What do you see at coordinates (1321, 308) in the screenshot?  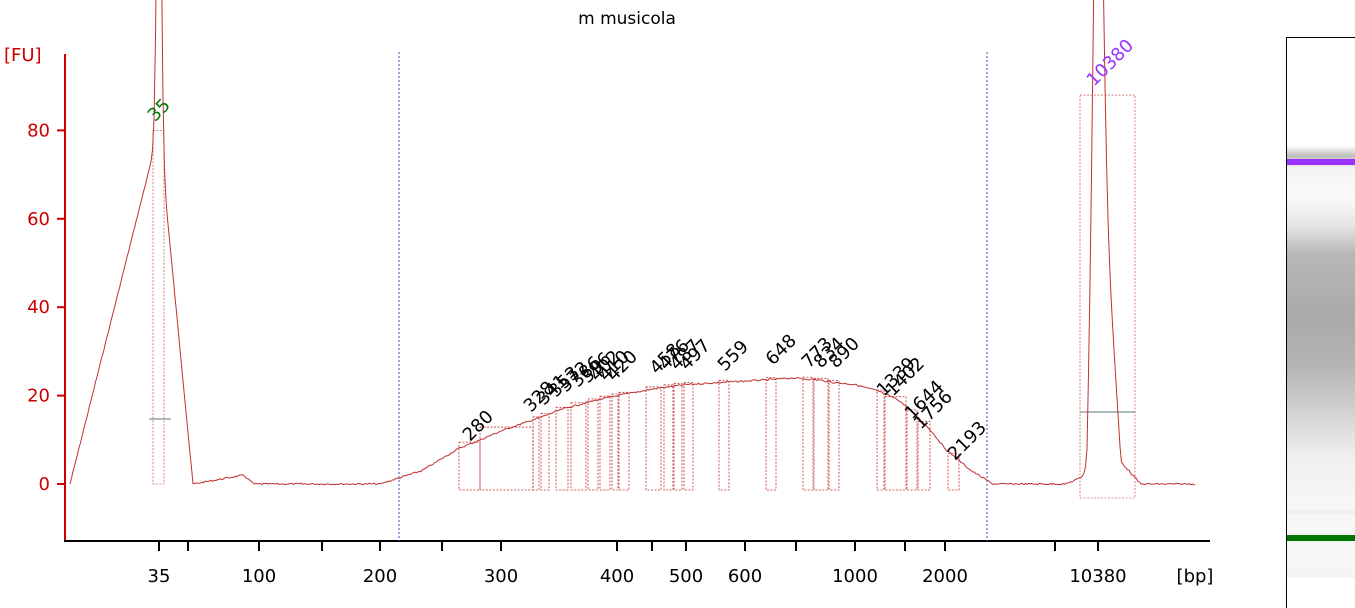 I see `gel-lane` at bounding box center [1321, 308].